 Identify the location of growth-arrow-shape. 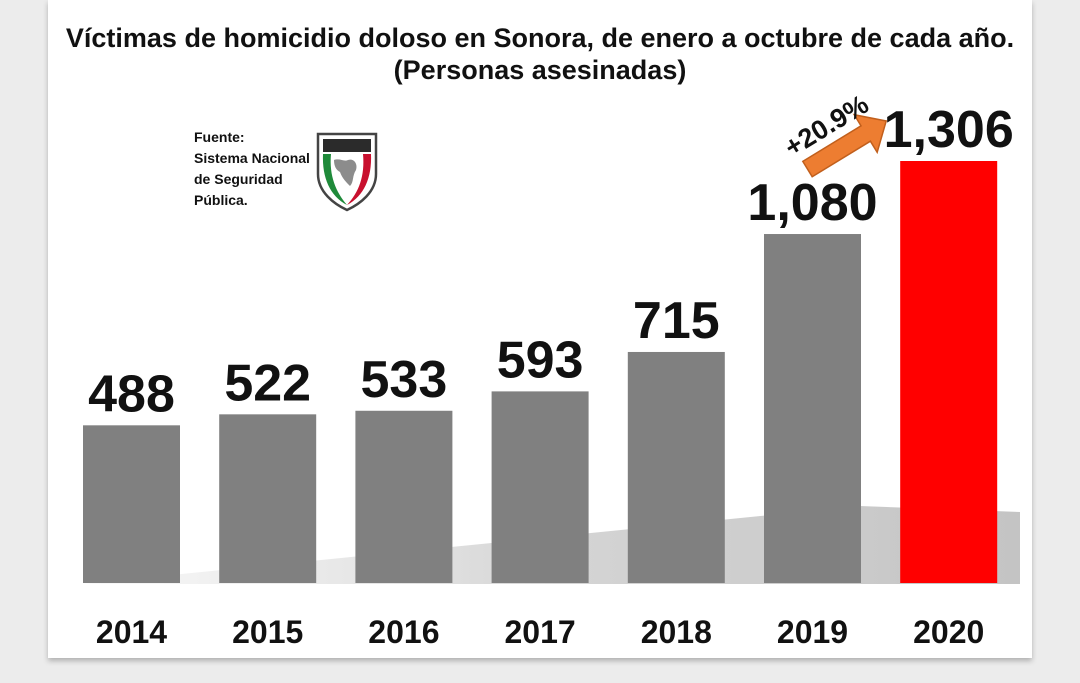
(844, 145).